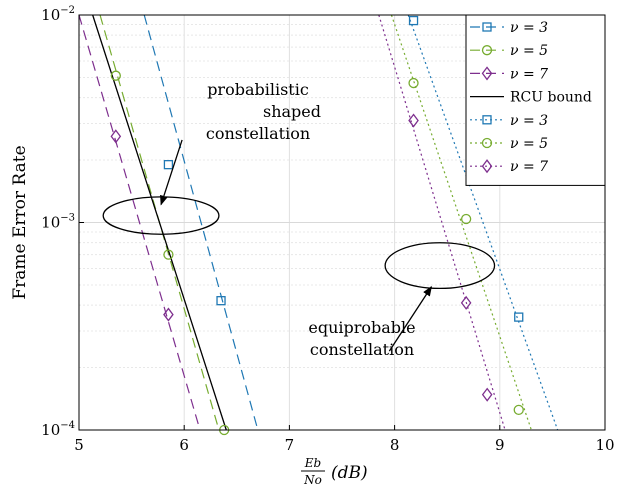  What do you see at coordinates (395, 445) in the screenshot?
I see `x-tick-label: 8` at bounding box center [395, 445].